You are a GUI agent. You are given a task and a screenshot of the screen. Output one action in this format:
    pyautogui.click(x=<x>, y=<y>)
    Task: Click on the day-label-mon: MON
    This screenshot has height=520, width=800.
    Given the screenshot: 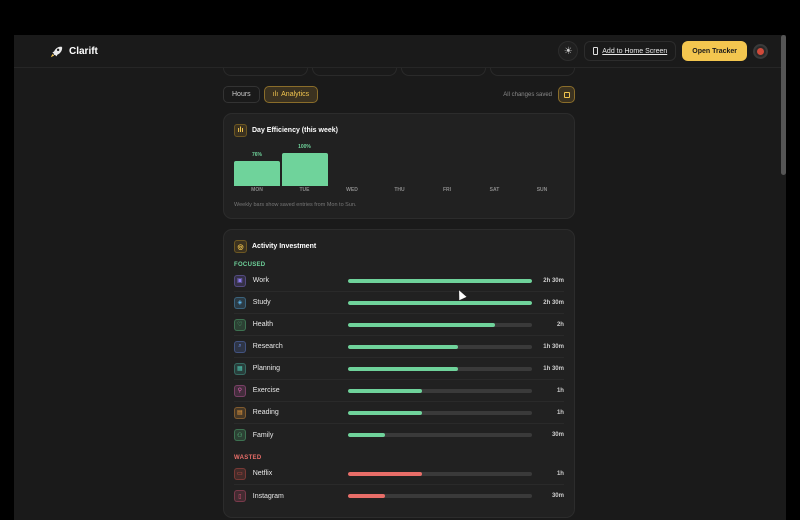 What is the action you would take?
    pyautogui.click(x=257, y=190)
    